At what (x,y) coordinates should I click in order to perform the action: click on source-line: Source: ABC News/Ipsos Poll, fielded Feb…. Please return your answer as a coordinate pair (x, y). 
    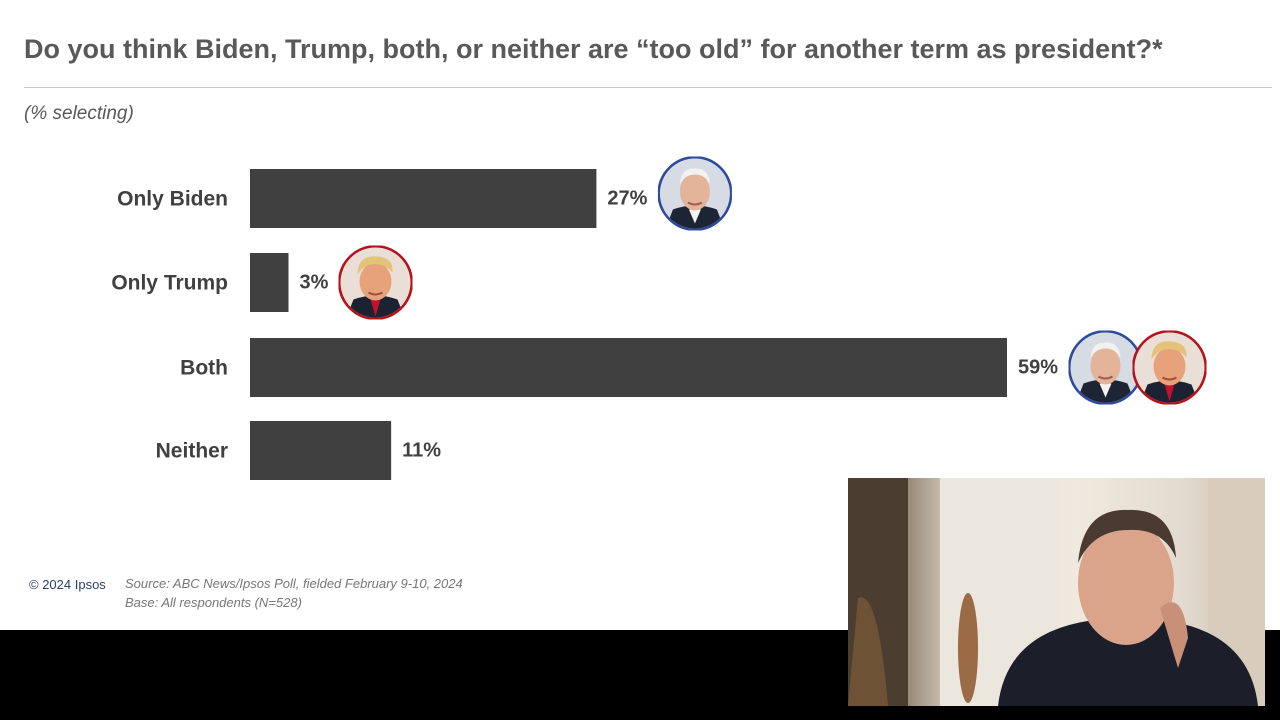
    Looking at the image, I should click on (294, 583).